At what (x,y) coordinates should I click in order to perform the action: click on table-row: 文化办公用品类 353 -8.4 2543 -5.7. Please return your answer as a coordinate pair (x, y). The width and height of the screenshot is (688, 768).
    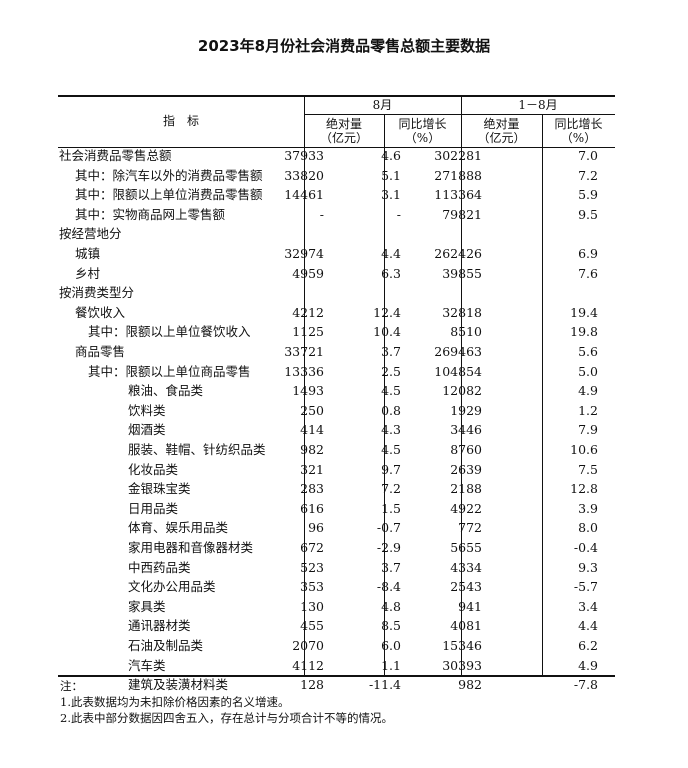
    Looking at the image, I should click on (336, 587).